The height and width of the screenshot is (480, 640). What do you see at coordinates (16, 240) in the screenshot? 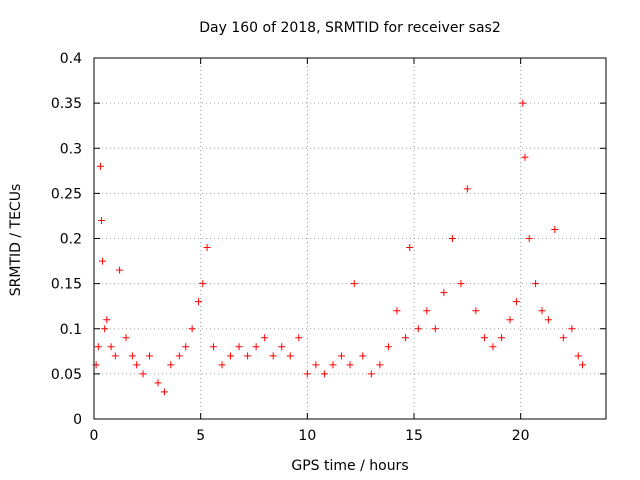
I see `y-axis-label: SRMTID / TECUs` at bounding box center [16, 240].